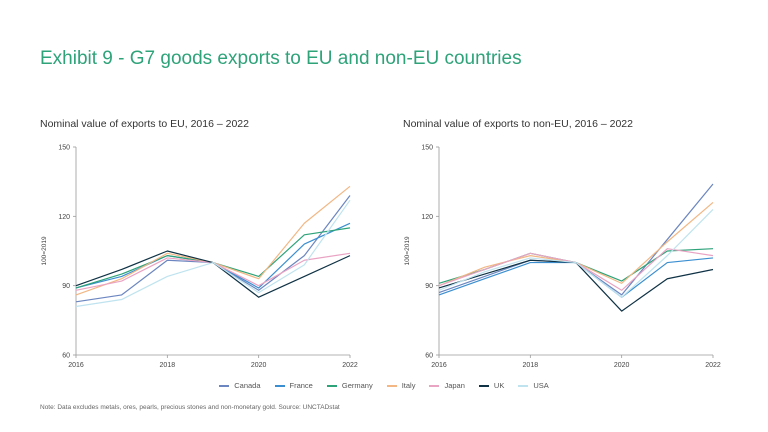  I want to click on non-eu-line-usa, so click(576, 253).